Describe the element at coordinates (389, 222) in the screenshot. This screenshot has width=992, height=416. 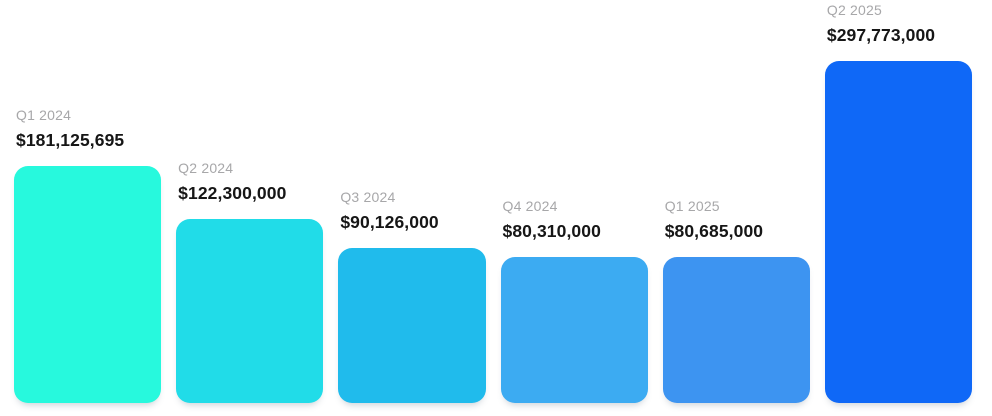
I see `bar-value-label: $90,126,000` at that location.